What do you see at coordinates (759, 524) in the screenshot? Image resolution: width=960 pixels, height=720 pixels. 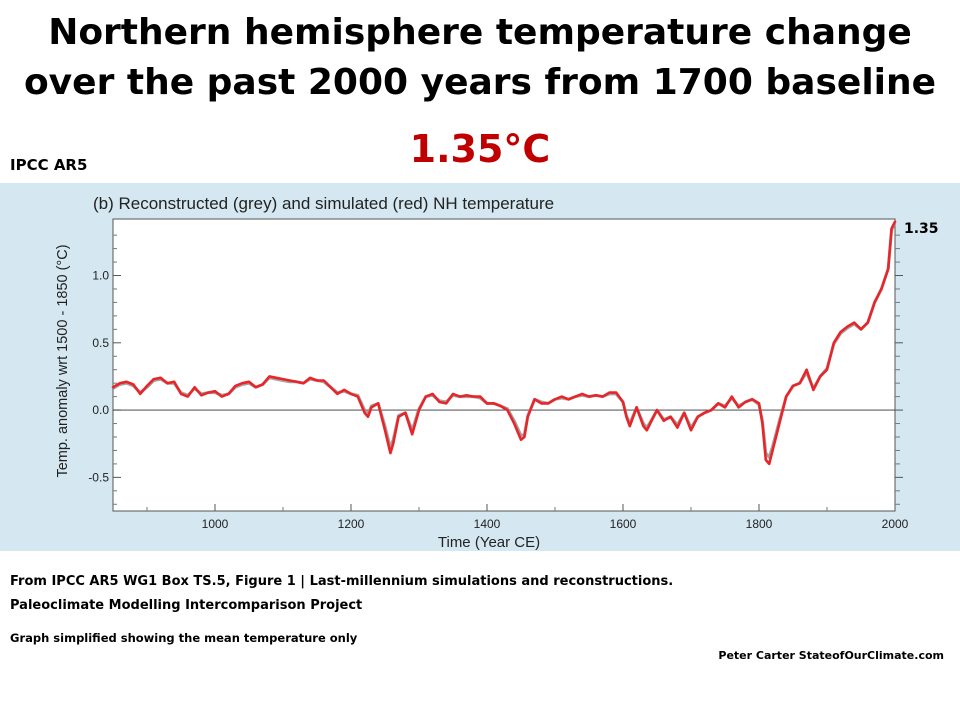 I see `x-tick-label: 1800` at bounding box center [759, 524].